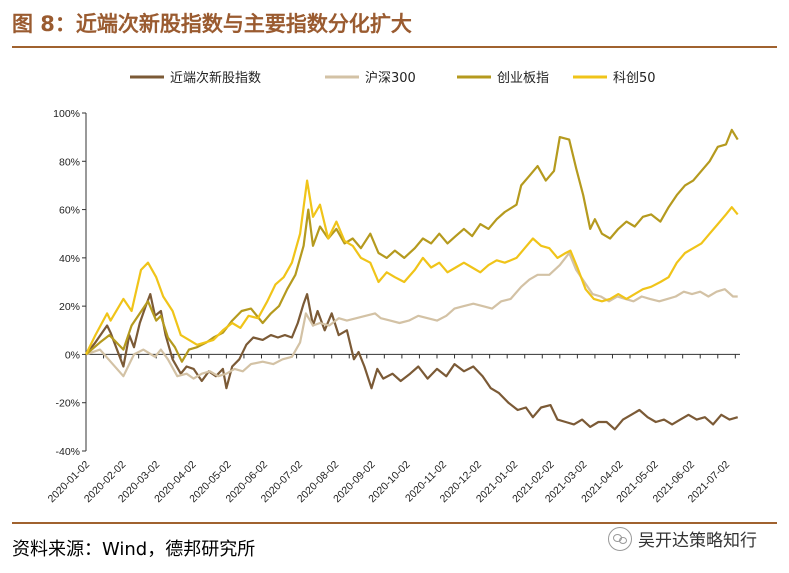 This screenshot has height=573, width=789. What do you see at coordinates (697, 541) in the screenshot?
I see `watermark-text: 吴开达策略知行` at bounding box center [697, 541].